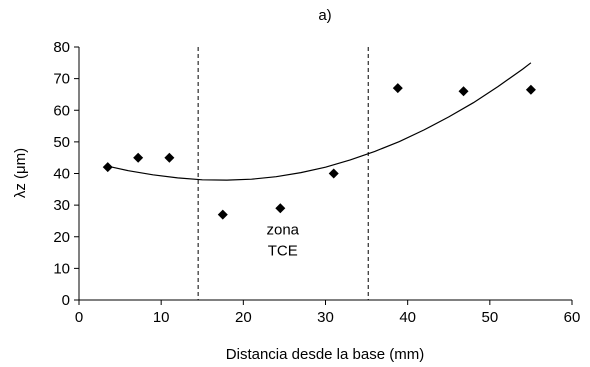 The height and width of the screenshot is (367, 590). I want to click on y-tick-label: 70, so click(61, 79).